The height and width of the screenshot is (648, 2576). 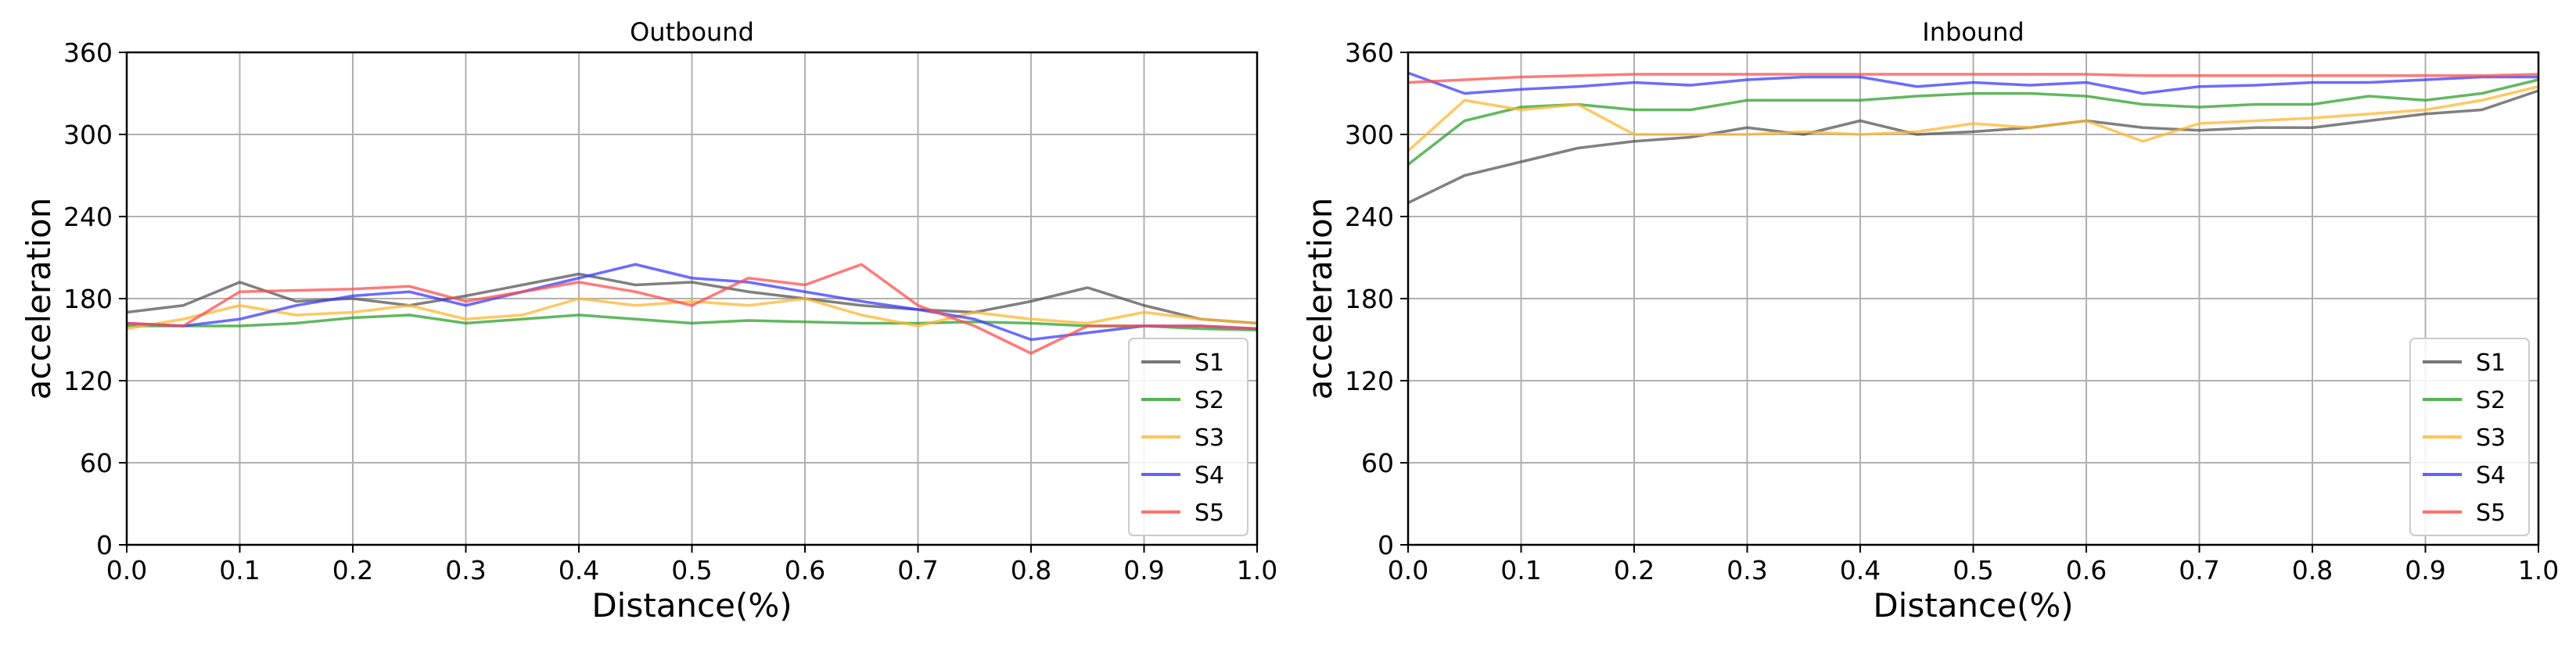 What do you see at coordinates (1973, 32) in the screenshot?
I see `chart-title: Inbound` at bounding box center [1973, 32].